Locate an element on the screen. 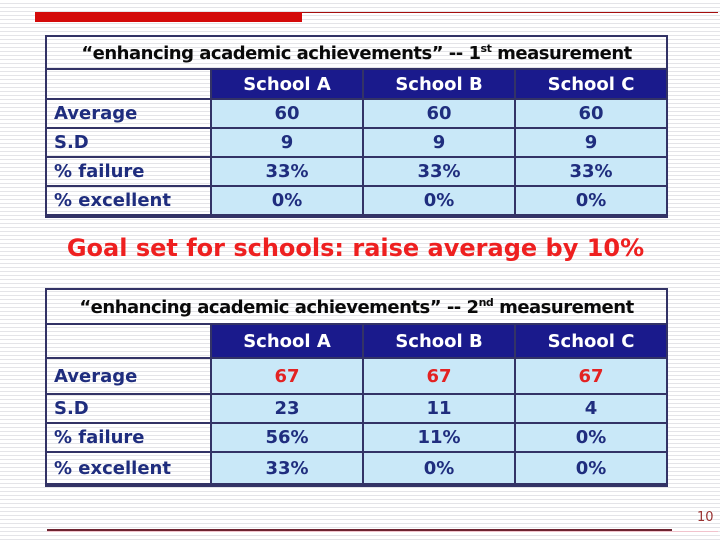 Image resolution: width=720 pixels, height=540 pixels. table-2-title-prefix: “enhancing academic achievements” -- is located at coordinates (273, 307).